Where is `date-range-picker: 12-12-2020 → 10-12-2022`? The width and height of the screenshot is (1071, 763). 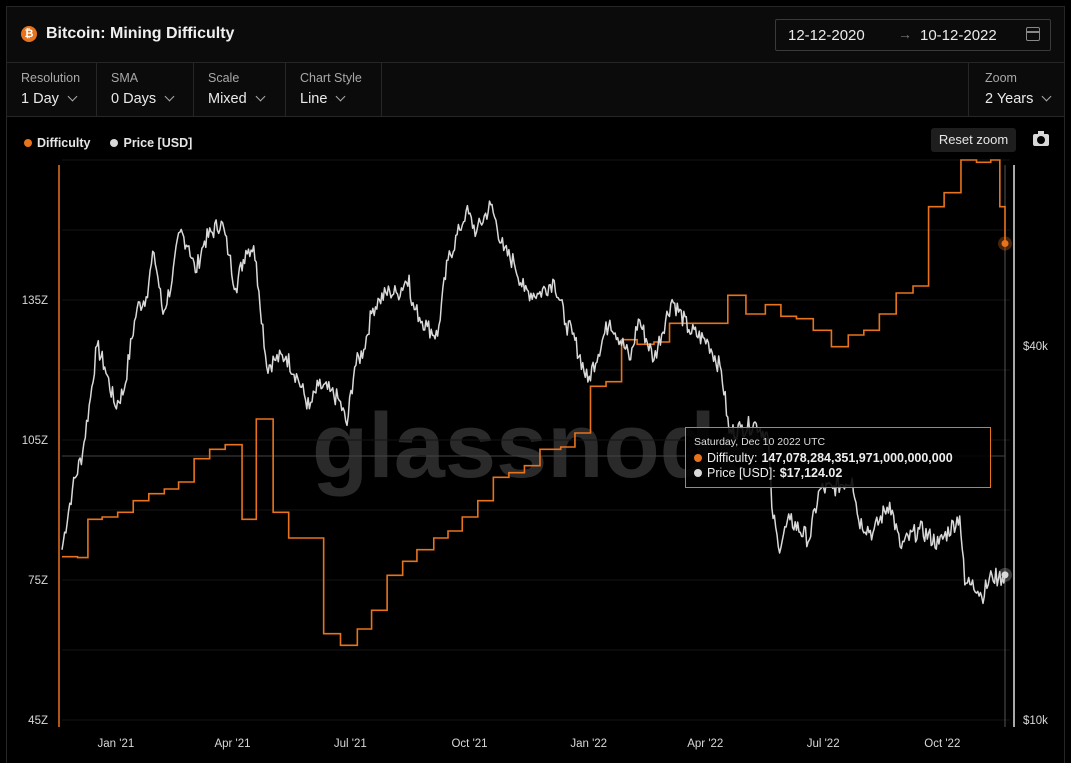 date-range-picker: 12-12-2020 → 10-12-2022 is located at coordinates (913, 35).